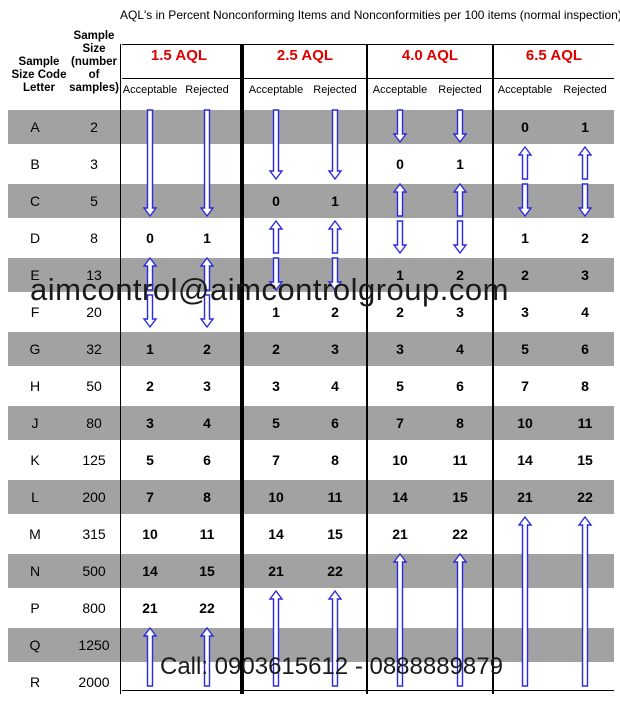 This screenshot has height=705, width=620. What do you see at coordinates (94, 88) in the screenshot?
I see `header-size-line: samples)` at bounding box center [94, 88].